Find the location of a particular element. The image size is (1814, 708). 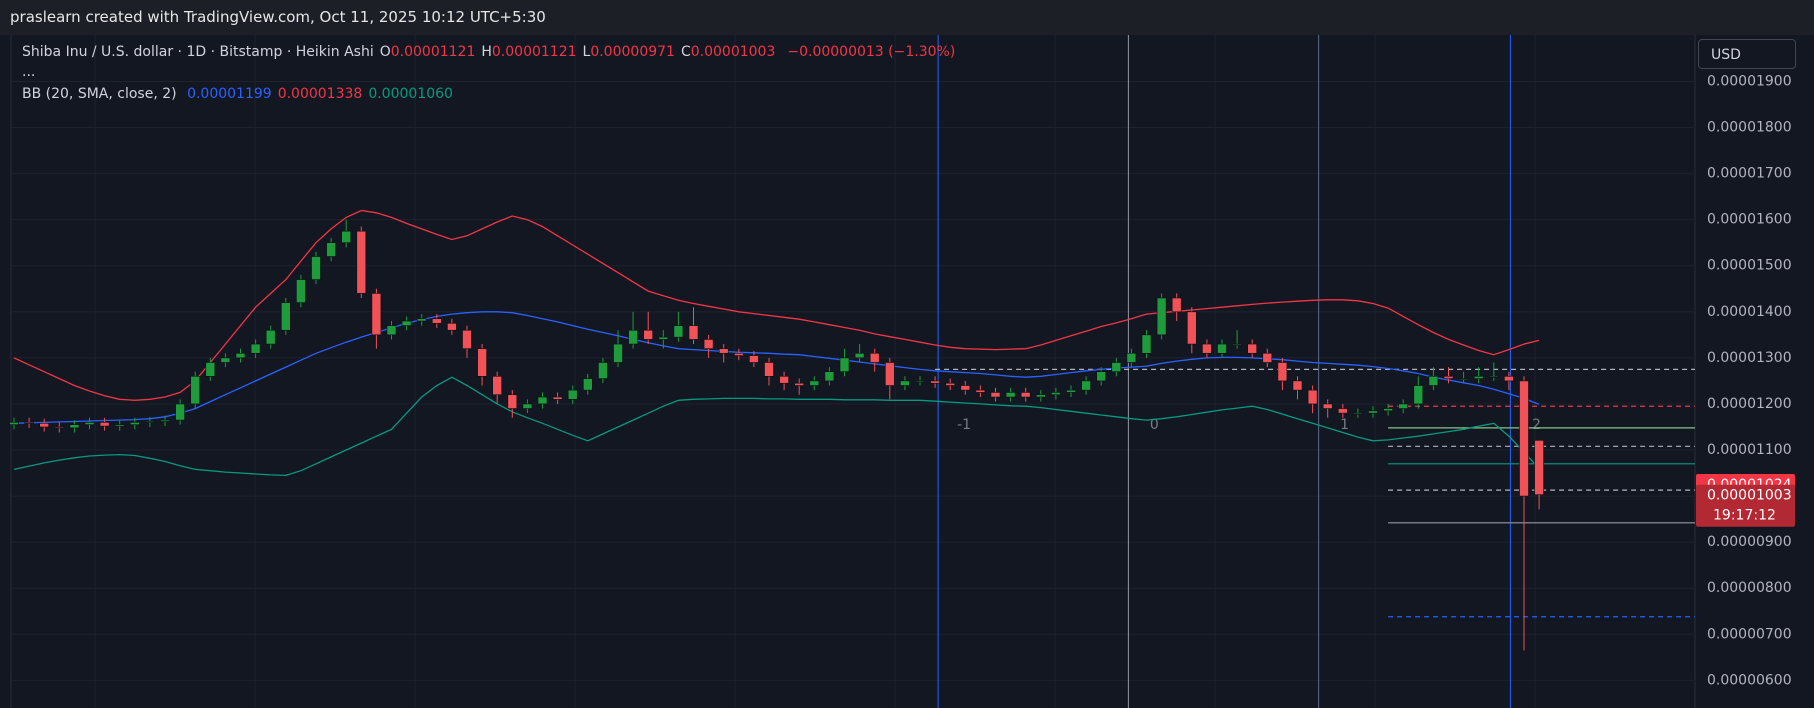

countdown: 19:17:12 is located at coordinates (1744, 516).